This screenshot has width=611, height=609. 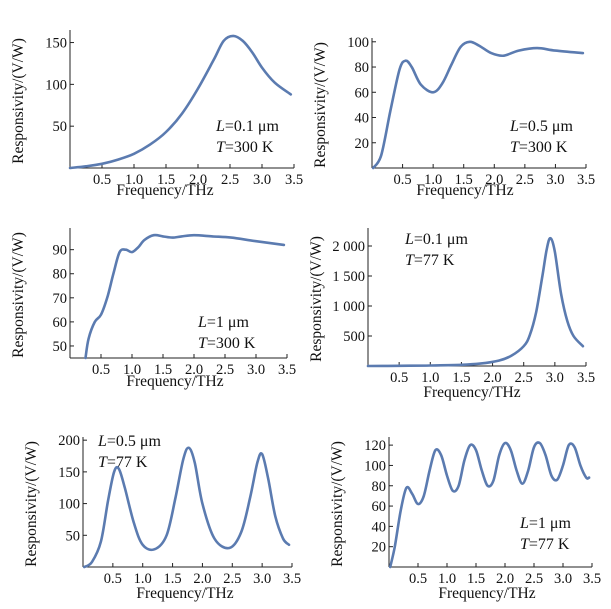 What do you see at coordinates (348, 277) in the screenshot?
I see `y-tick-label: 1 500` at bounding box center [348, 277].